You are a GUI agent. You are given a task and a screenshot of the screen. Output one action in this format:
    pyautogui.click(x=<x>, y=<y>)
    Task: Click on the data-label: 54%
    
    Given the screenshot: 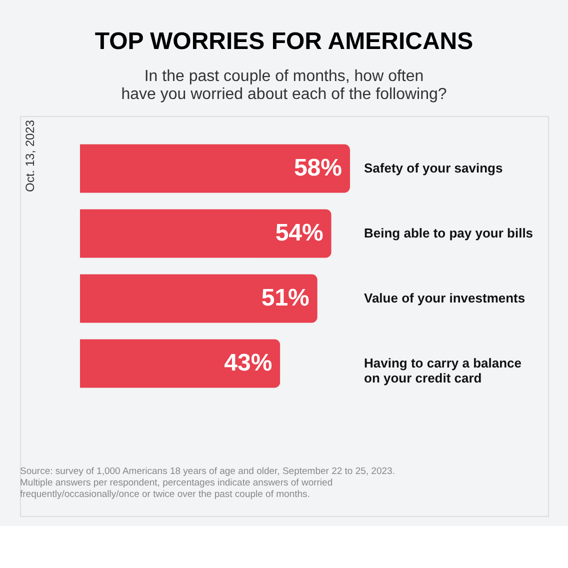 What is the action you would take?
    pyautogui.click(x=299, y=233)
    